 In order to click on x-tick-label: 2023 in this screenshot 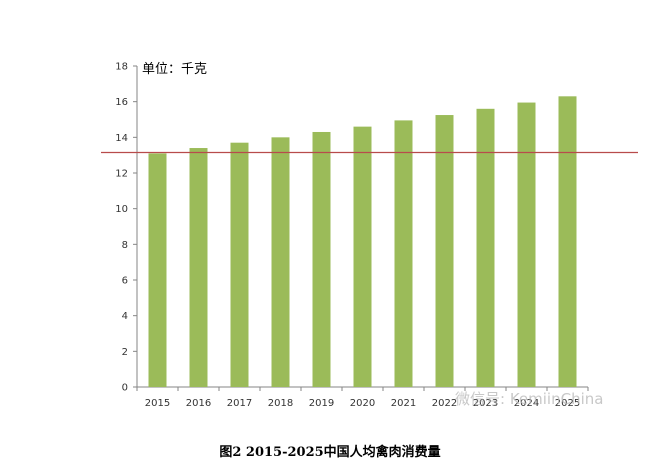, I will do `click(485, 403)`.